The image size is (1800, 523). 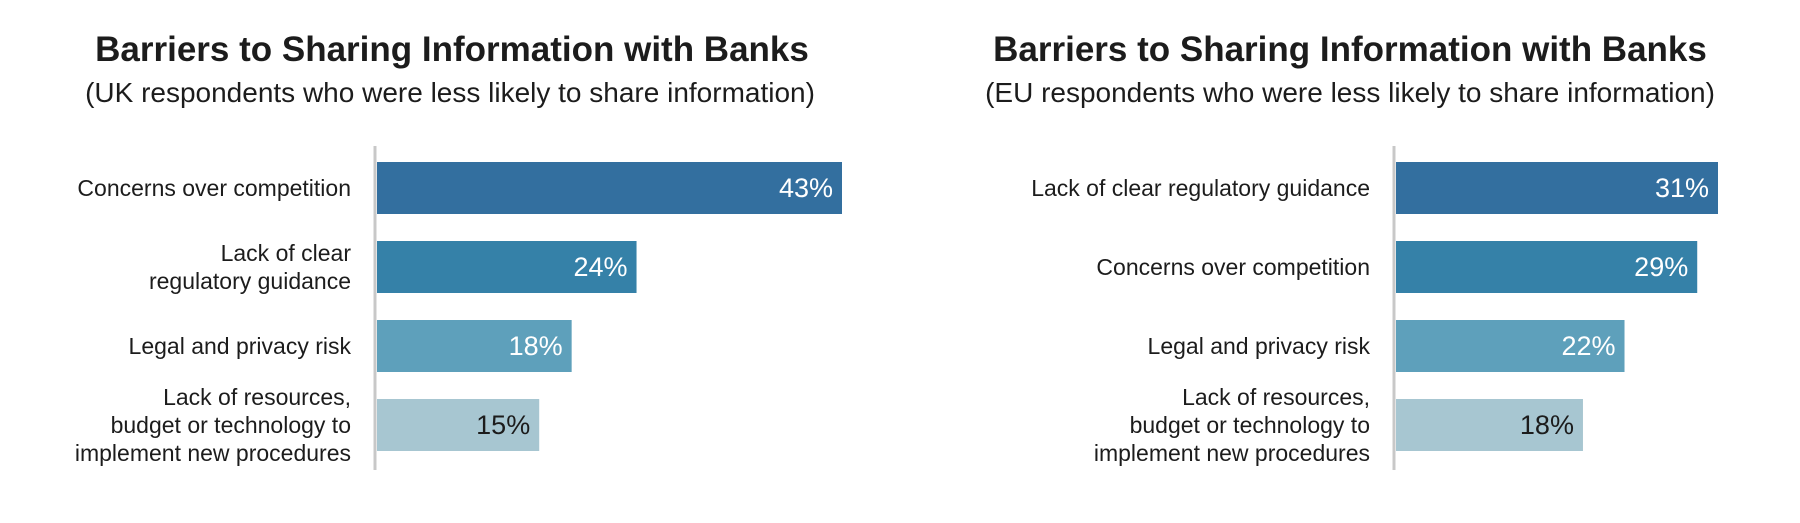 I want to click on bar-value-label: 22%, so click(x=1588, y=346).